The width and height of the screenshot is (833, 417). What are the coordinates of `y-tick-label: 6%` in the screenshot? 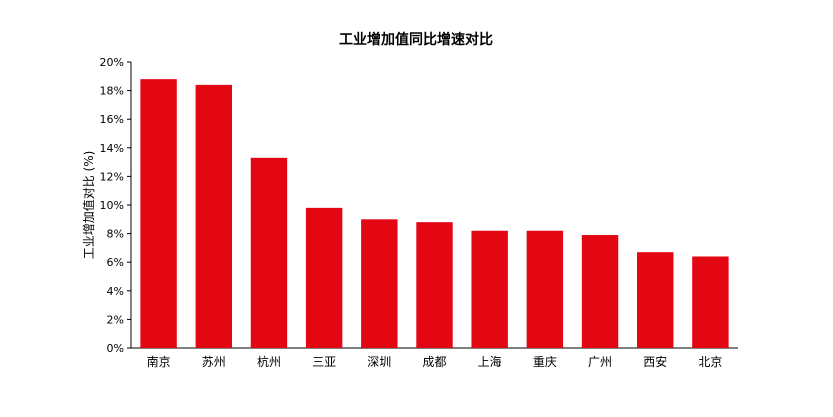 It's located at (115, 262).